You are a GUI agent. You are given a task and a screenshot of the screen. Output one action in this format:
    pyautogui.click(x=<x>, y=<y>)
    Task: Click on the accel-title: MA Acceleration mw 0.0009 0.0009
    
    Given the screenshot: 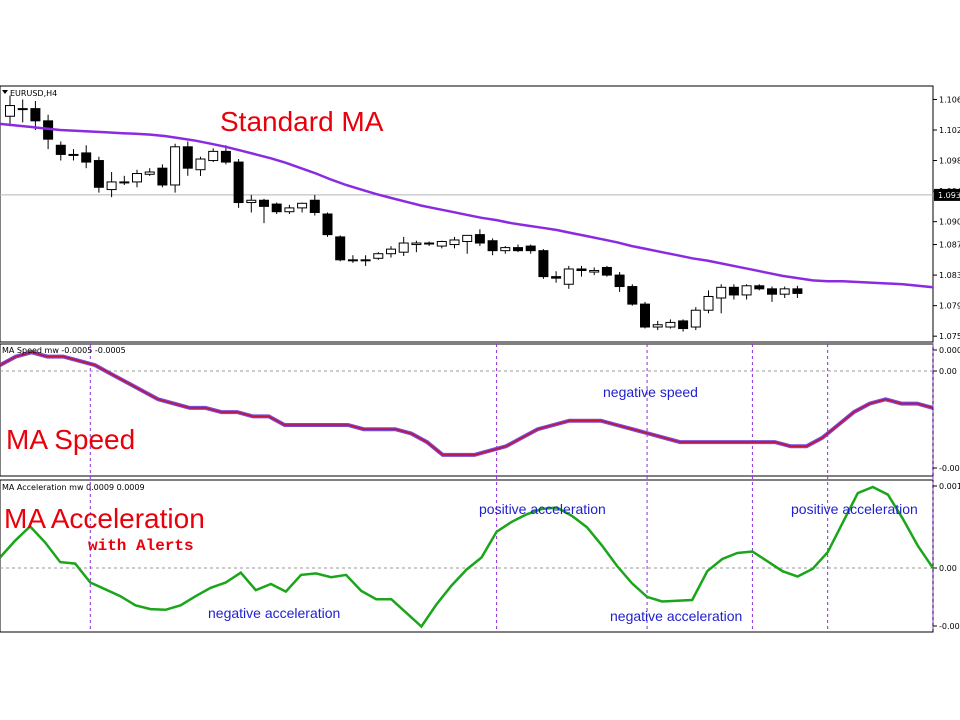 What is the action you would take?
    pyautogui.click(x=73, y=487)
    